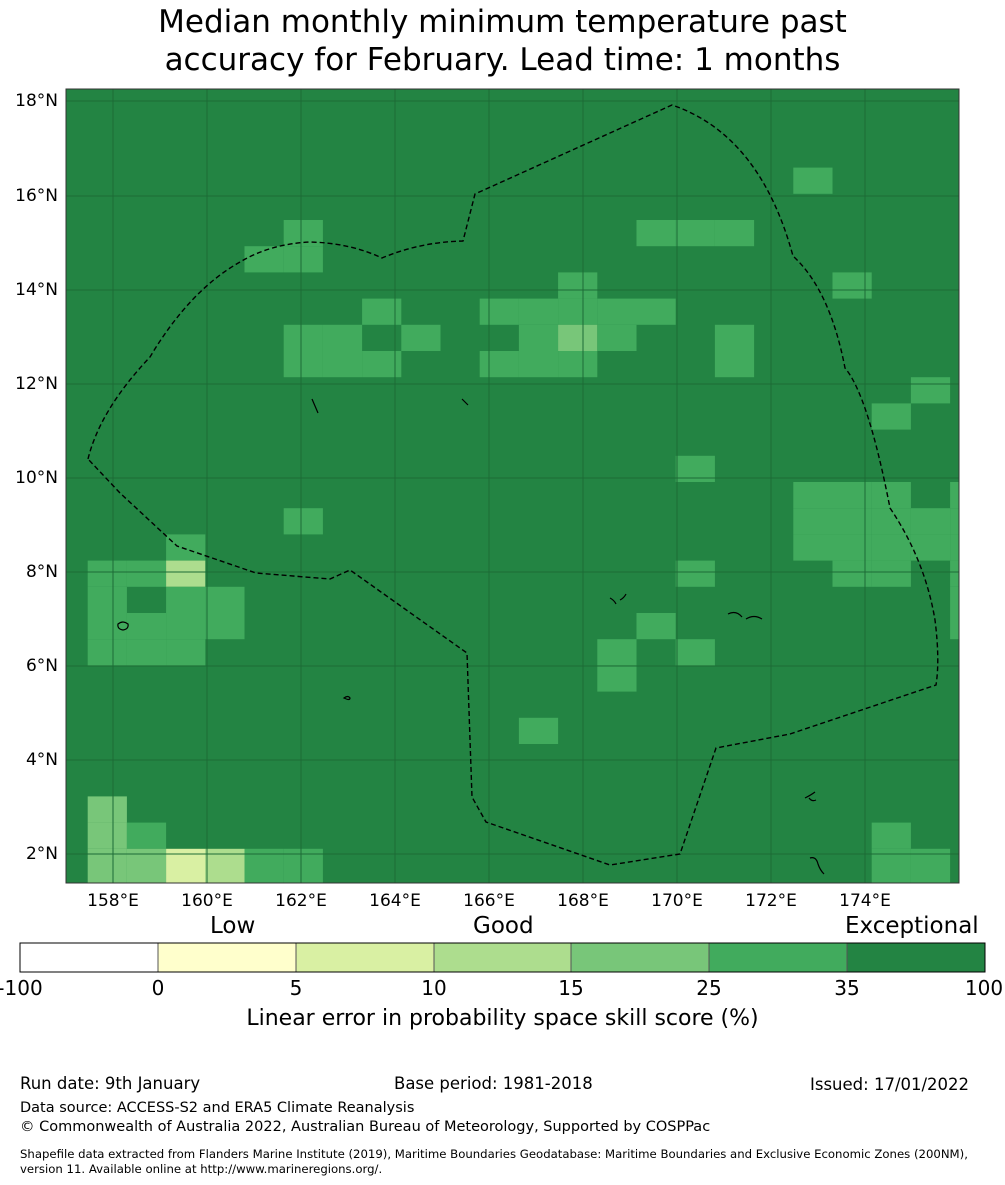 The image size is (1005, 1185). Describe the element at coordinates (296, 988) in the screenshot. I see `colorbar-tick: 5` at that location.